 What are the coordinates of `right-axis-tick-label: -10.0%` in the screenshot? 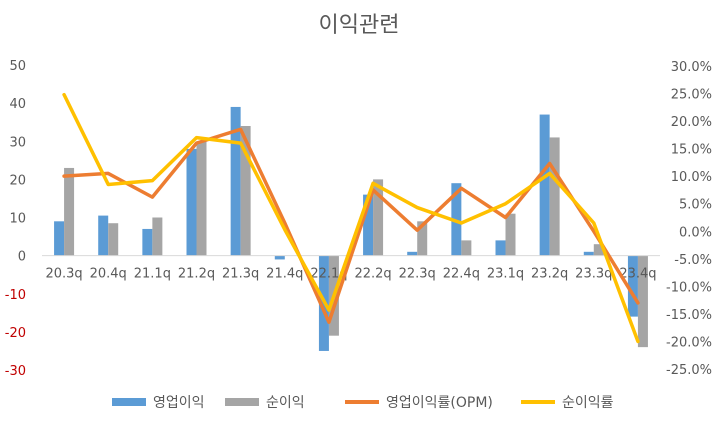 It's located at (689, 287).